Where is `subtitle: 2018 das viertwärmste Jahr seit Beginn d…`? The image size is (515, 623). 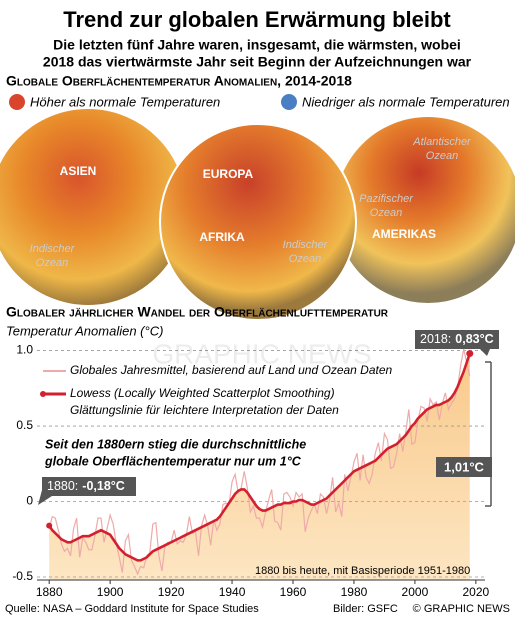 subtitle: 2018 das viertwärmste Jahr seit Beginn d… is located at coordinates (257, 62).